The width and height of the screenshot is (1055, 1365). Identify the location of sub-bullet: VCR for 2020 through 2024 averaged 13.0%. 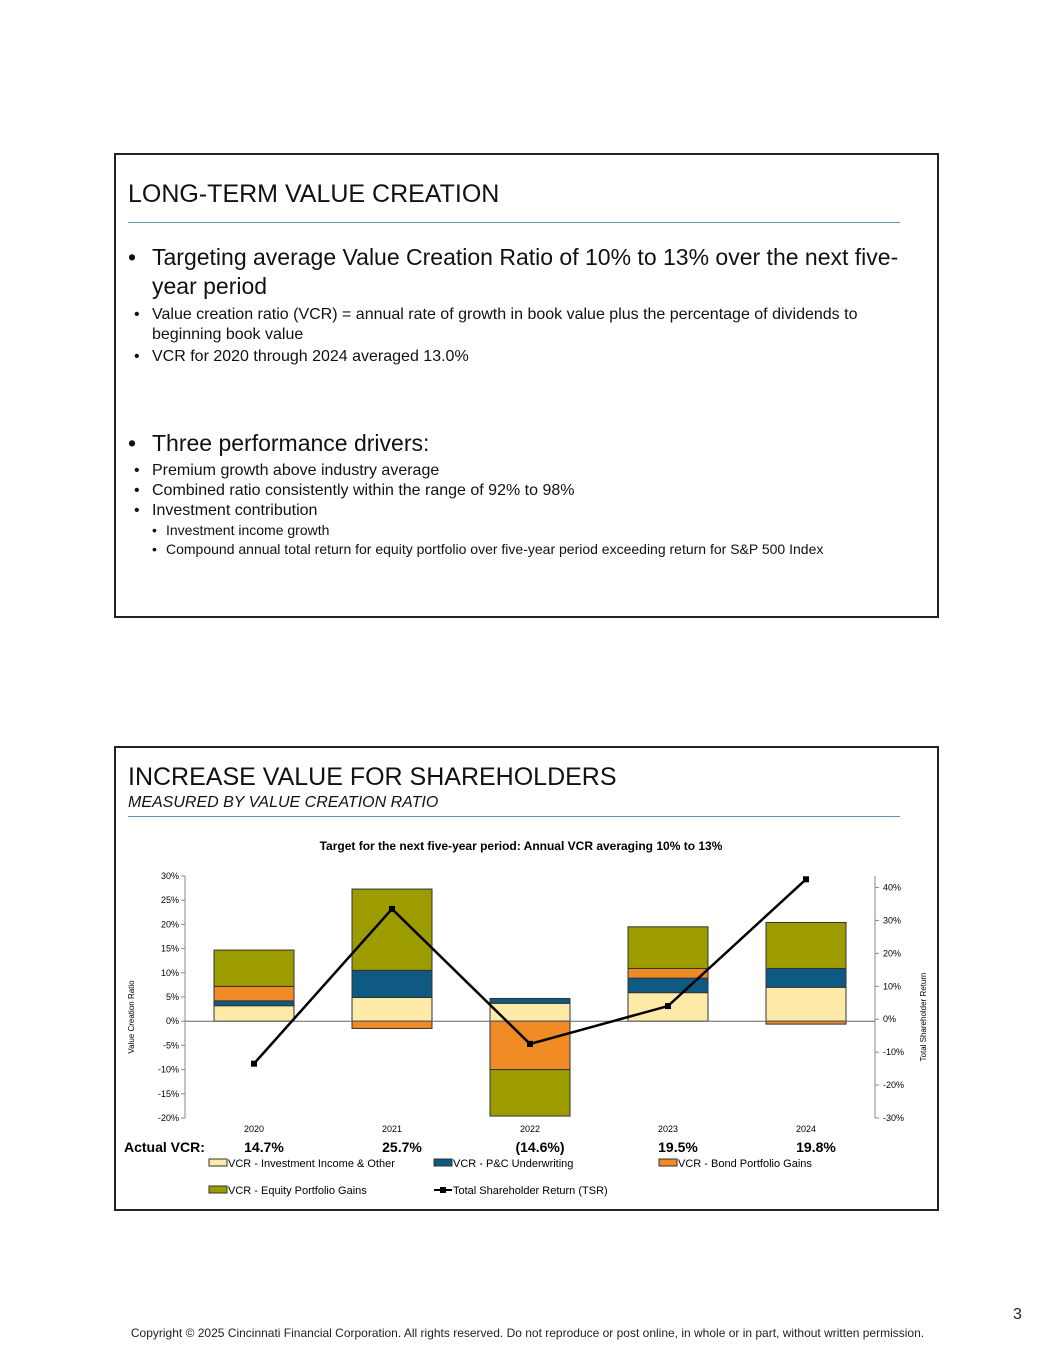
(519, 357).